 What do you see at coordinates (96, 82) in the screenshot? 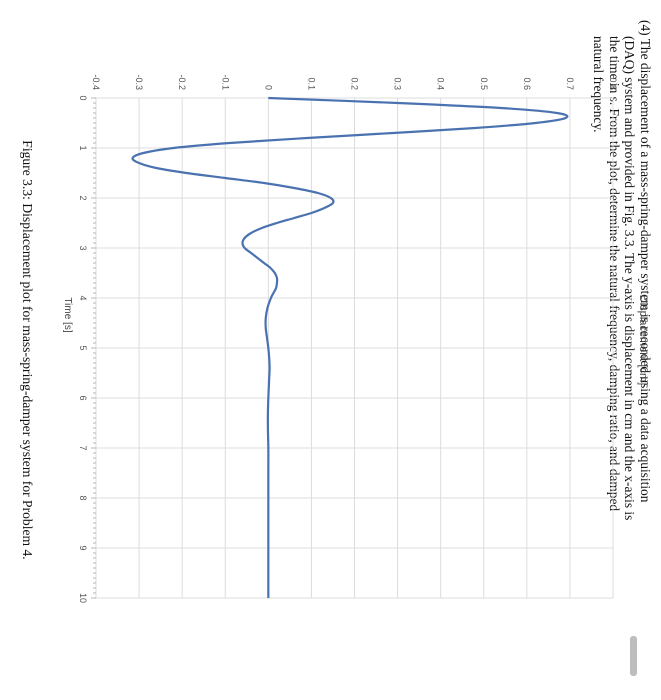
I see `y-tick-label: -0.4` at bounding box center [96, 82].